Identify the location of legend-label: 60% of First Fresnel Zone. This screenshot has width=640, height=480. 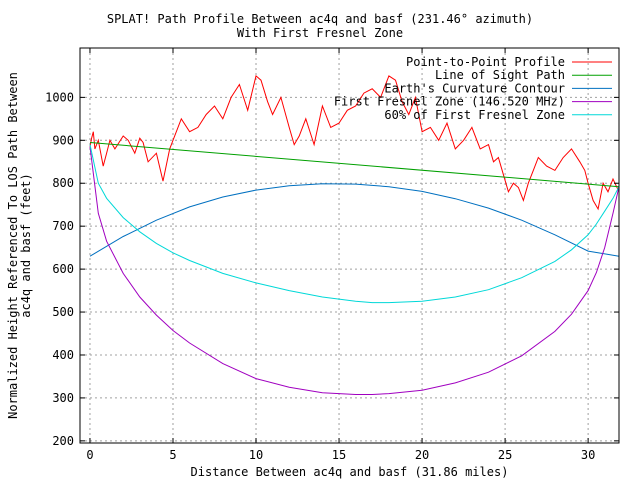
(474, 115).